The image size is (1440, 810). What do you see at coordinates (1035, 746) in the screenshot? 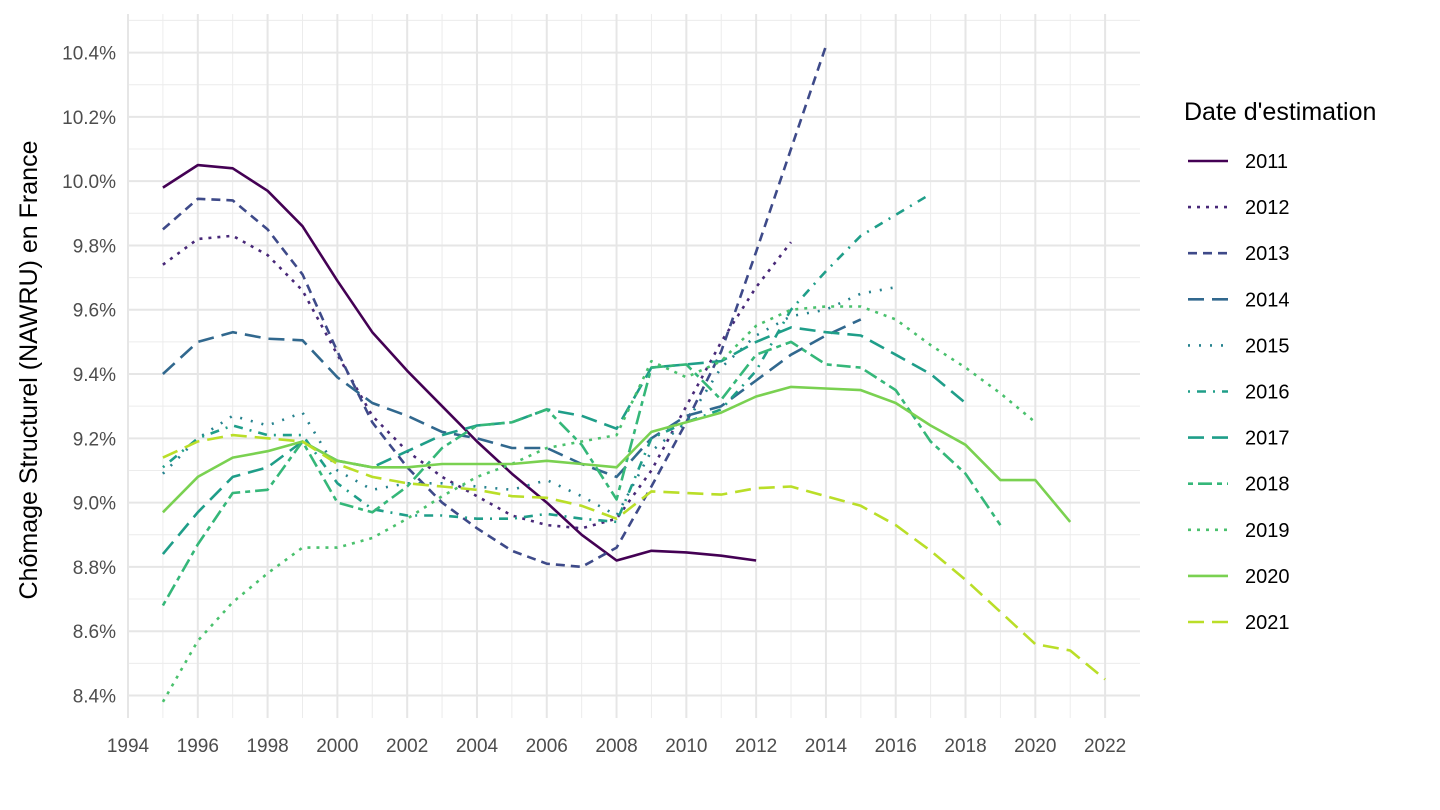
I see `x-tick-label: 2020` at bounding box center [1035, 746].